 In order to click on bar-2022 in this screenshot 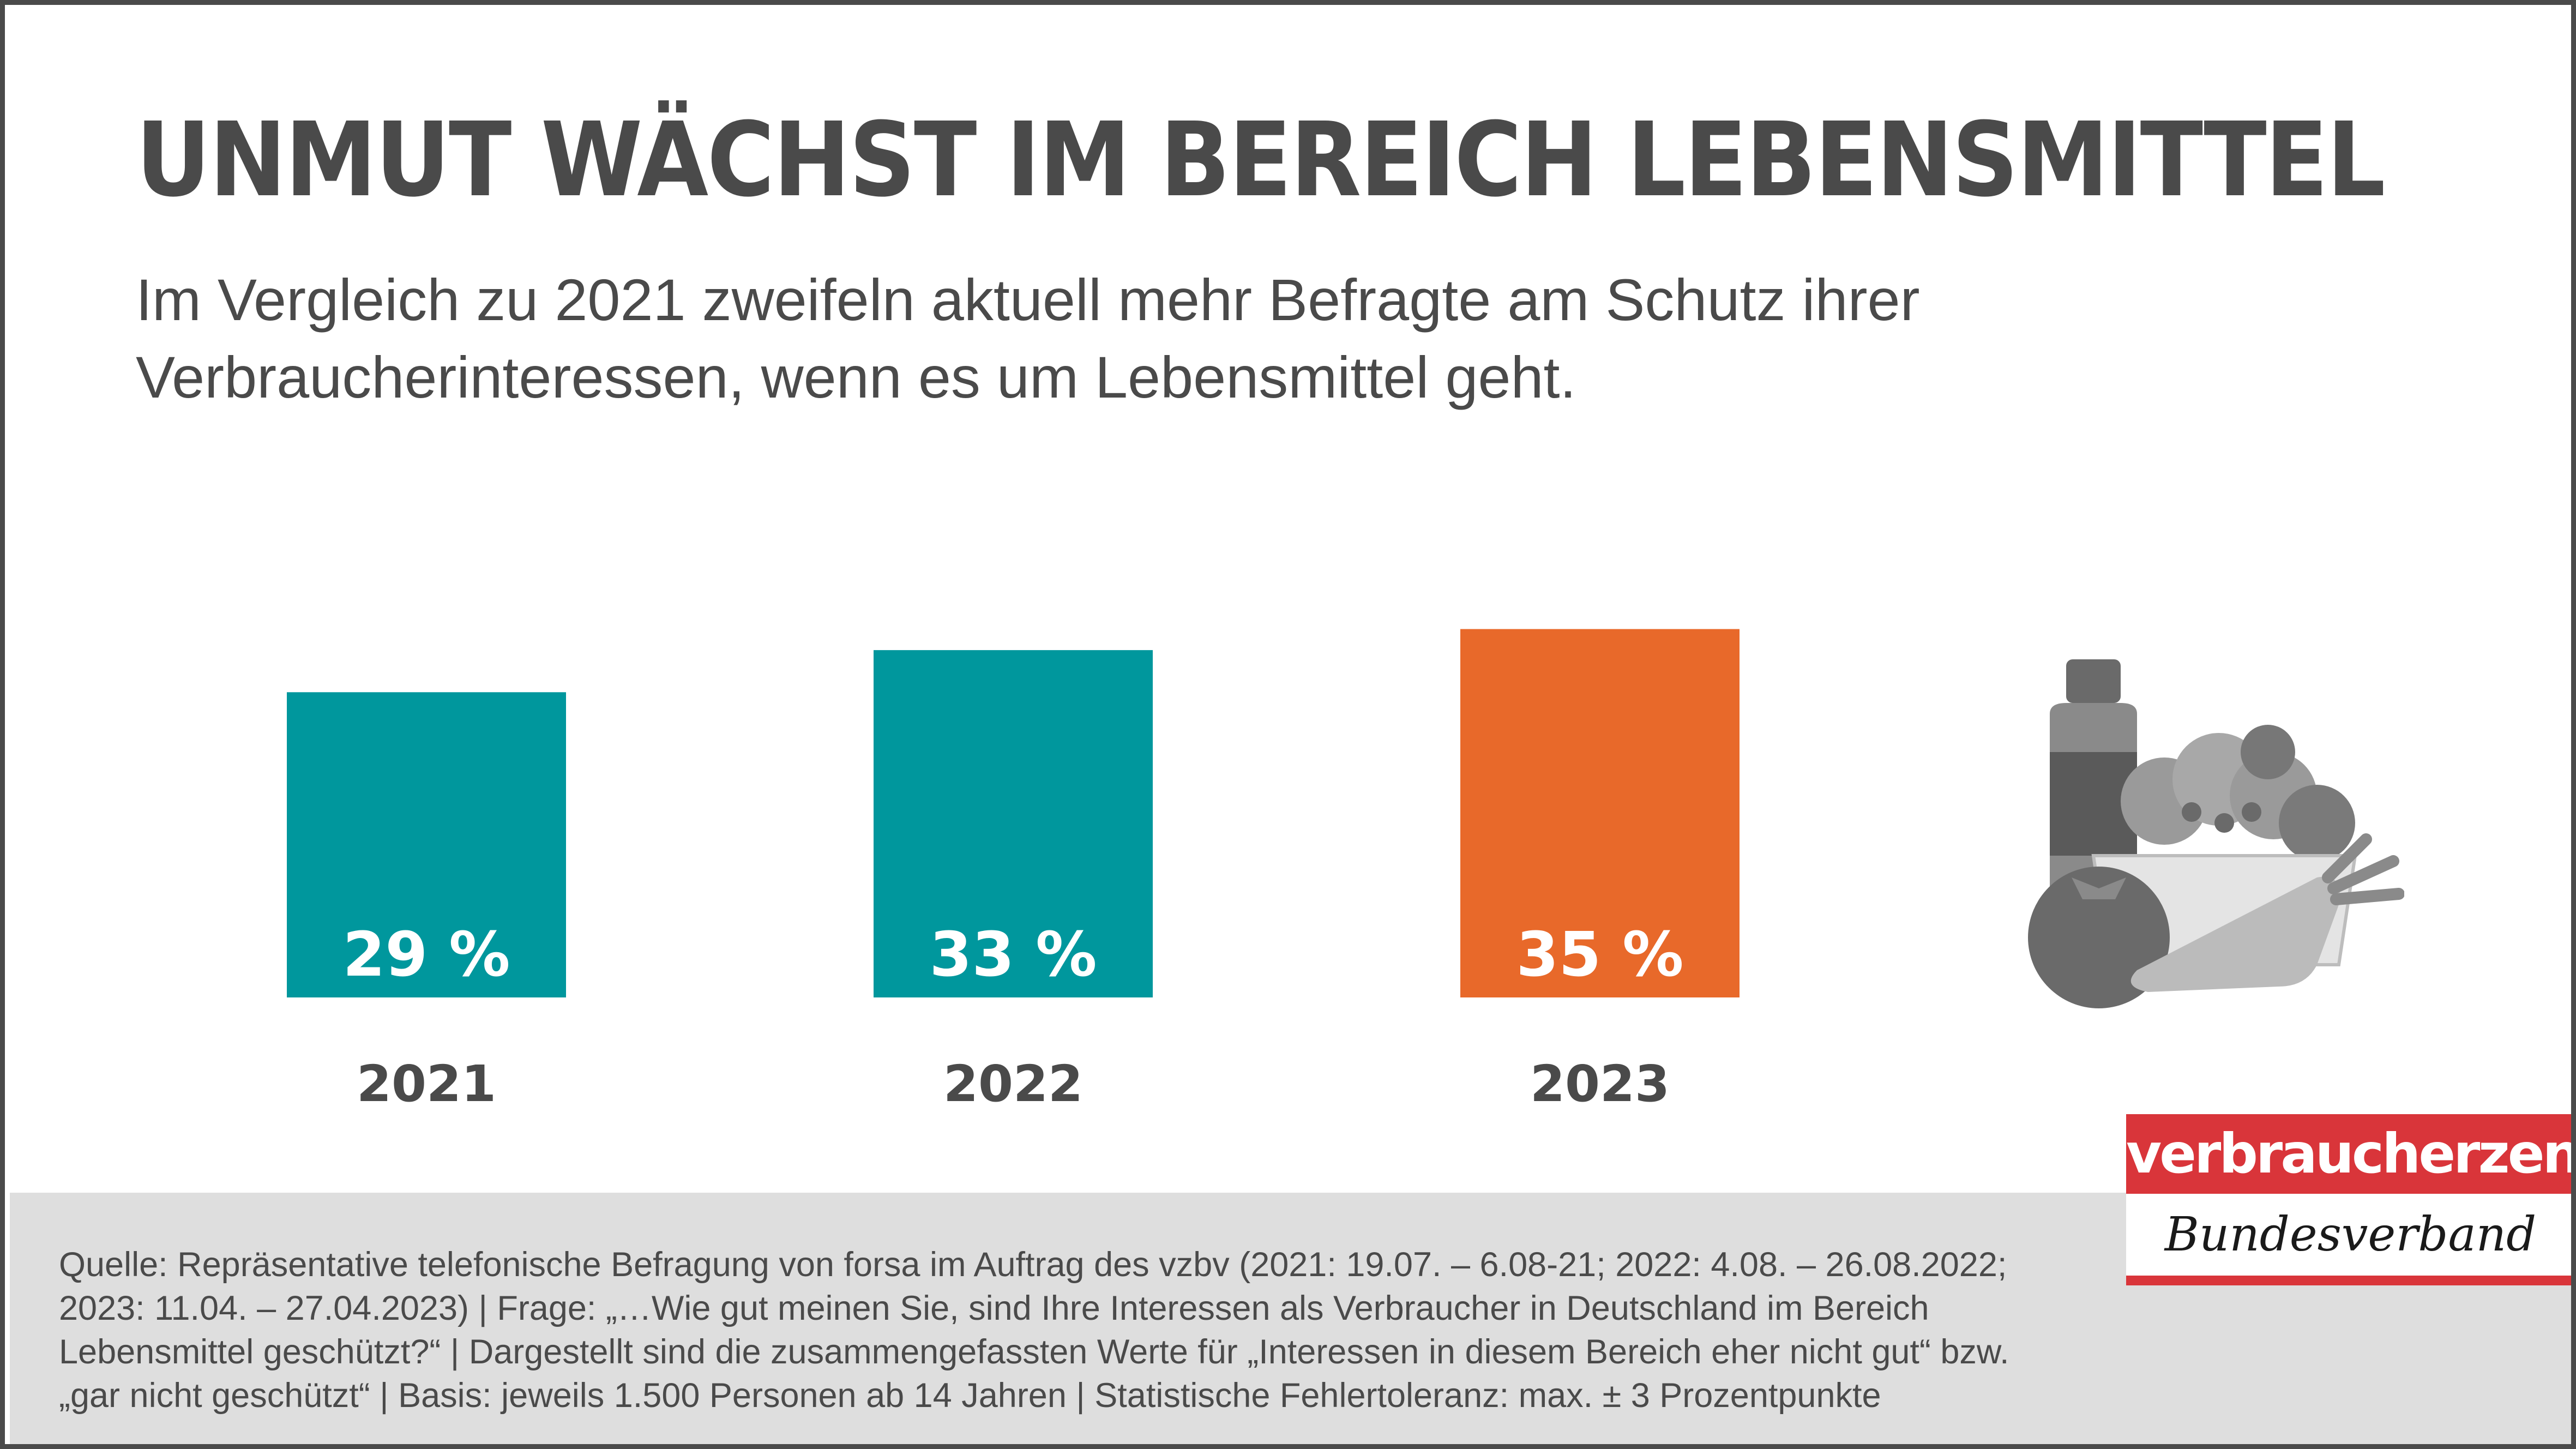, I will do `click(1013, 823)`.